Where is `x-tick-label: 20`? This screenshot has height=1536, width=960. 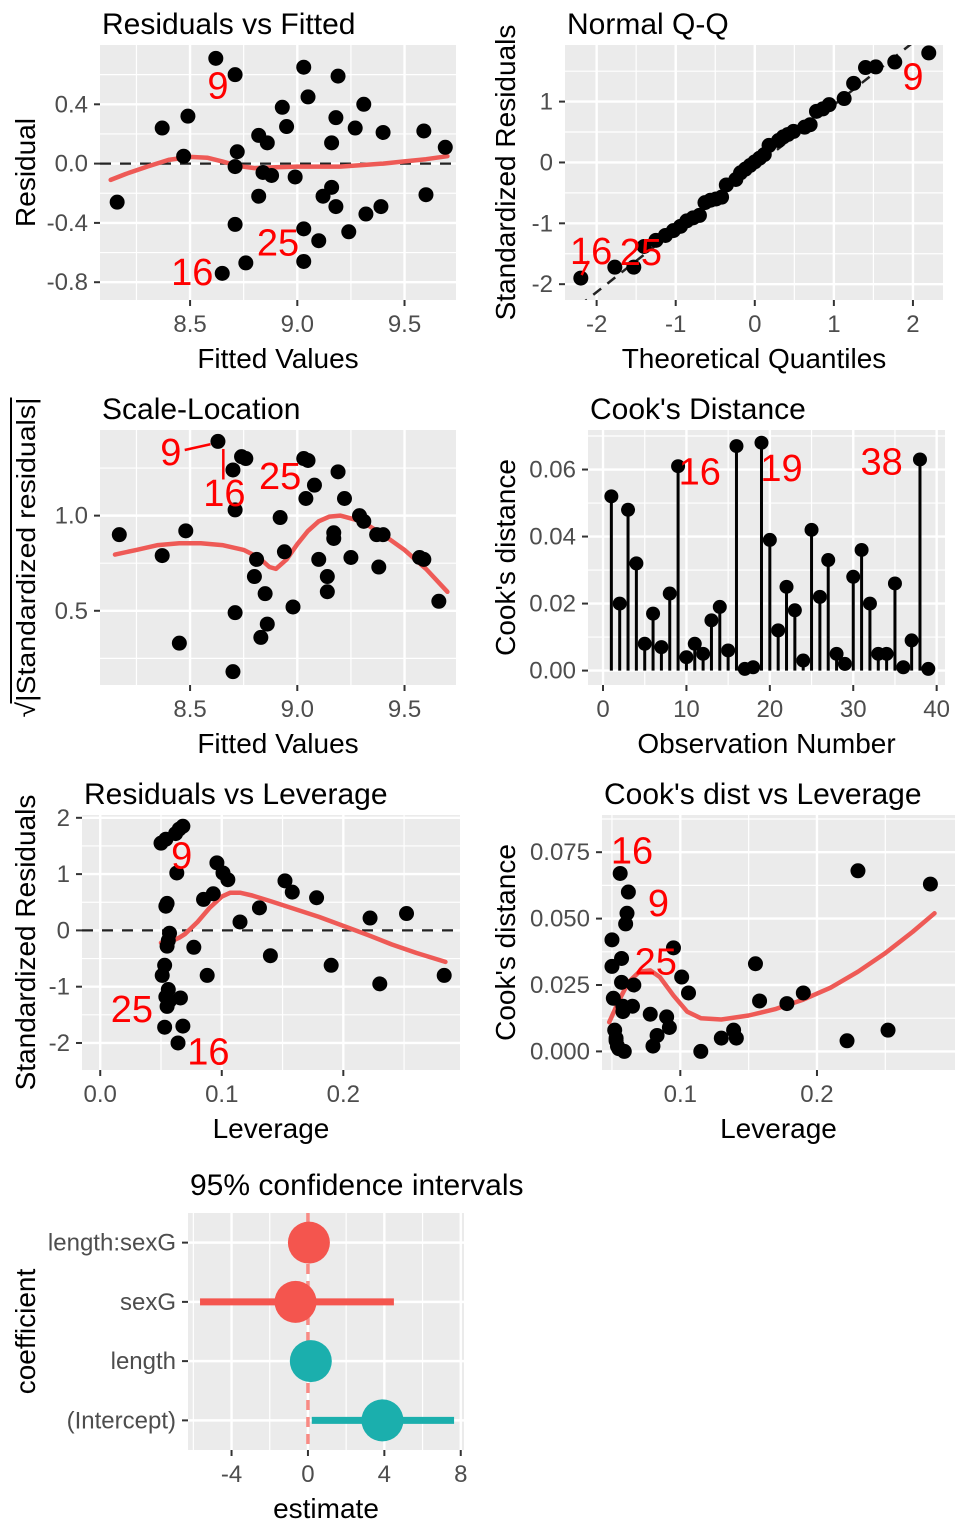 x-tick-label: 20 is located at coordinates (769, 709).